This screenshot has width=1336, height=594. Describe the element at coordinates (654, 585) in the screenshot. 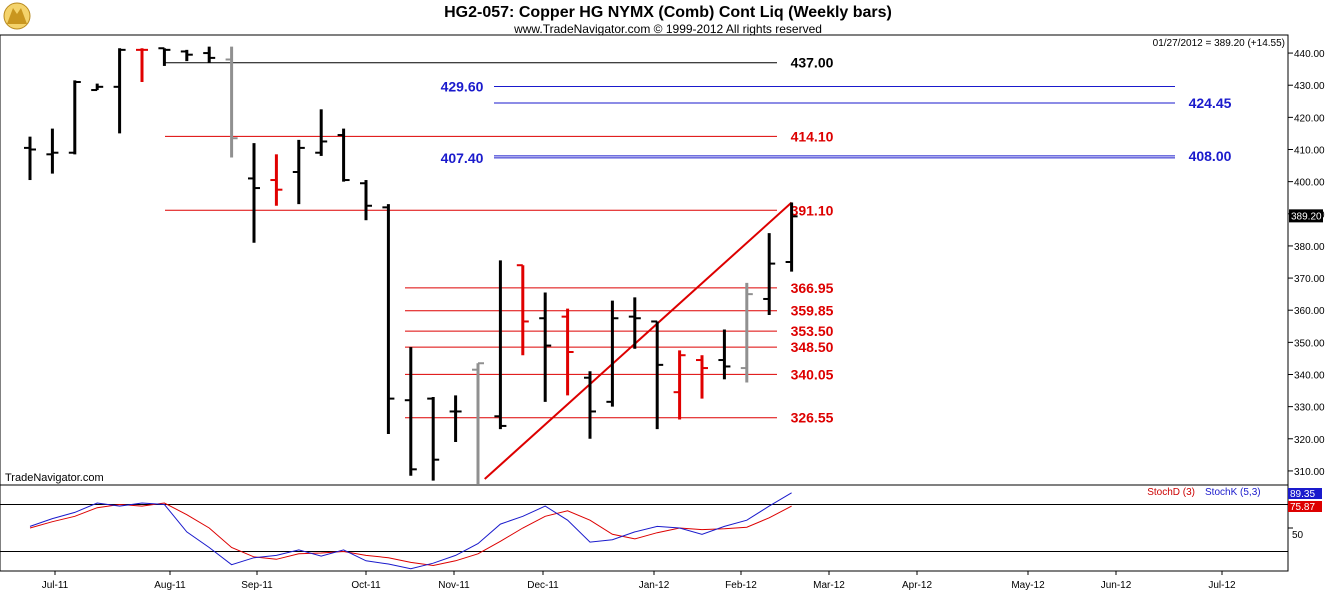

I see `time-tick-label: Jan-12` at that location.